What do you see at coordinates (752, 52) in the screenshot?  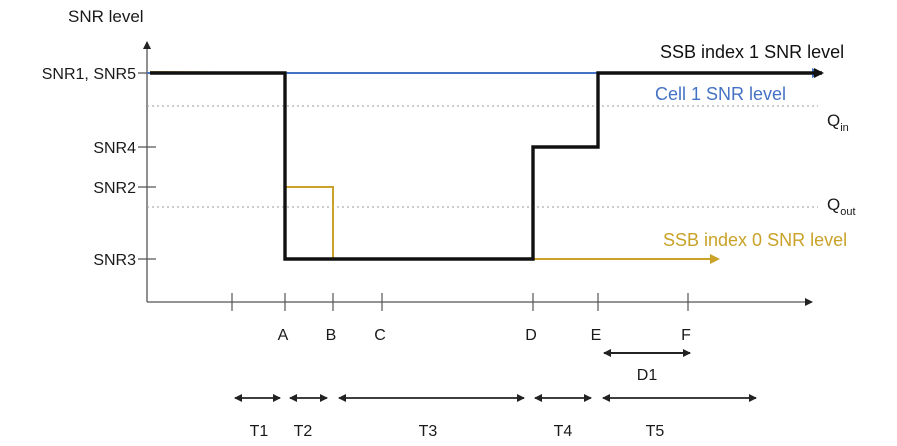 I see `series-label-ssb-index-1-snr-level: SSB index 1 SNR level` at bounding box center [752, 52].